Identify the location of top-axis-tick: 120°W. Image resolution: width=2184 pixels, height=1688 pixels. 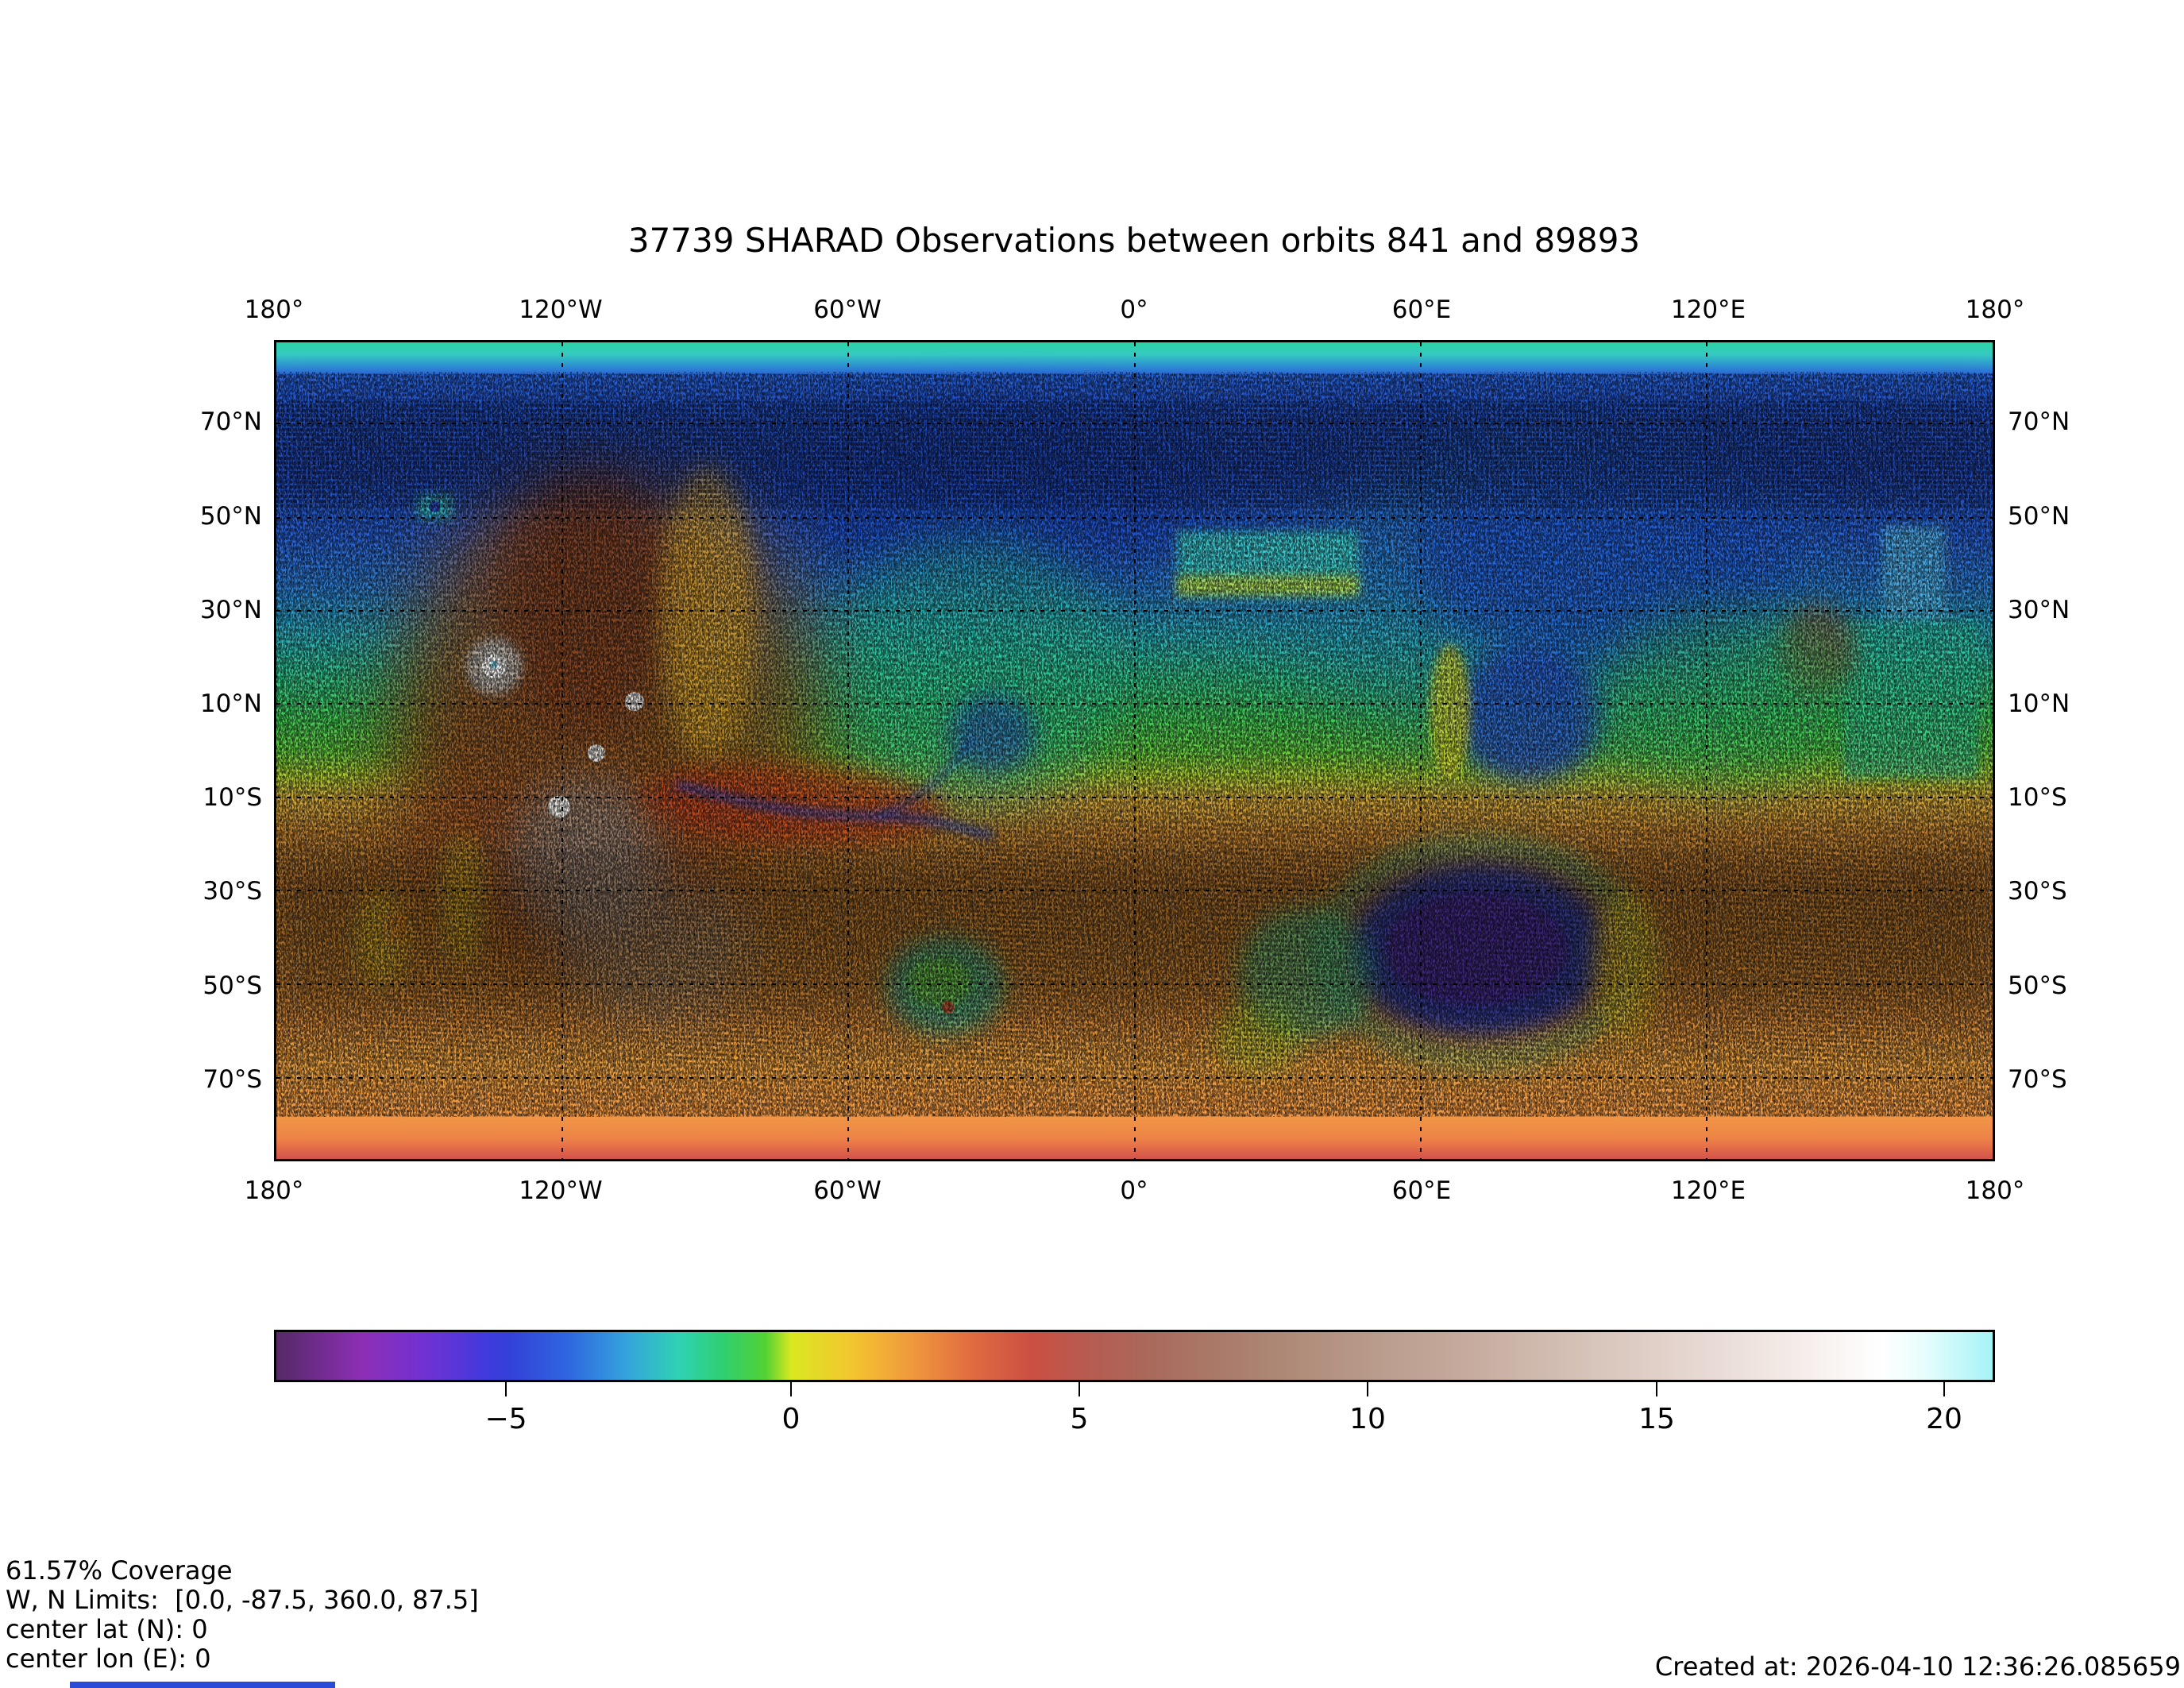
(561, 309).